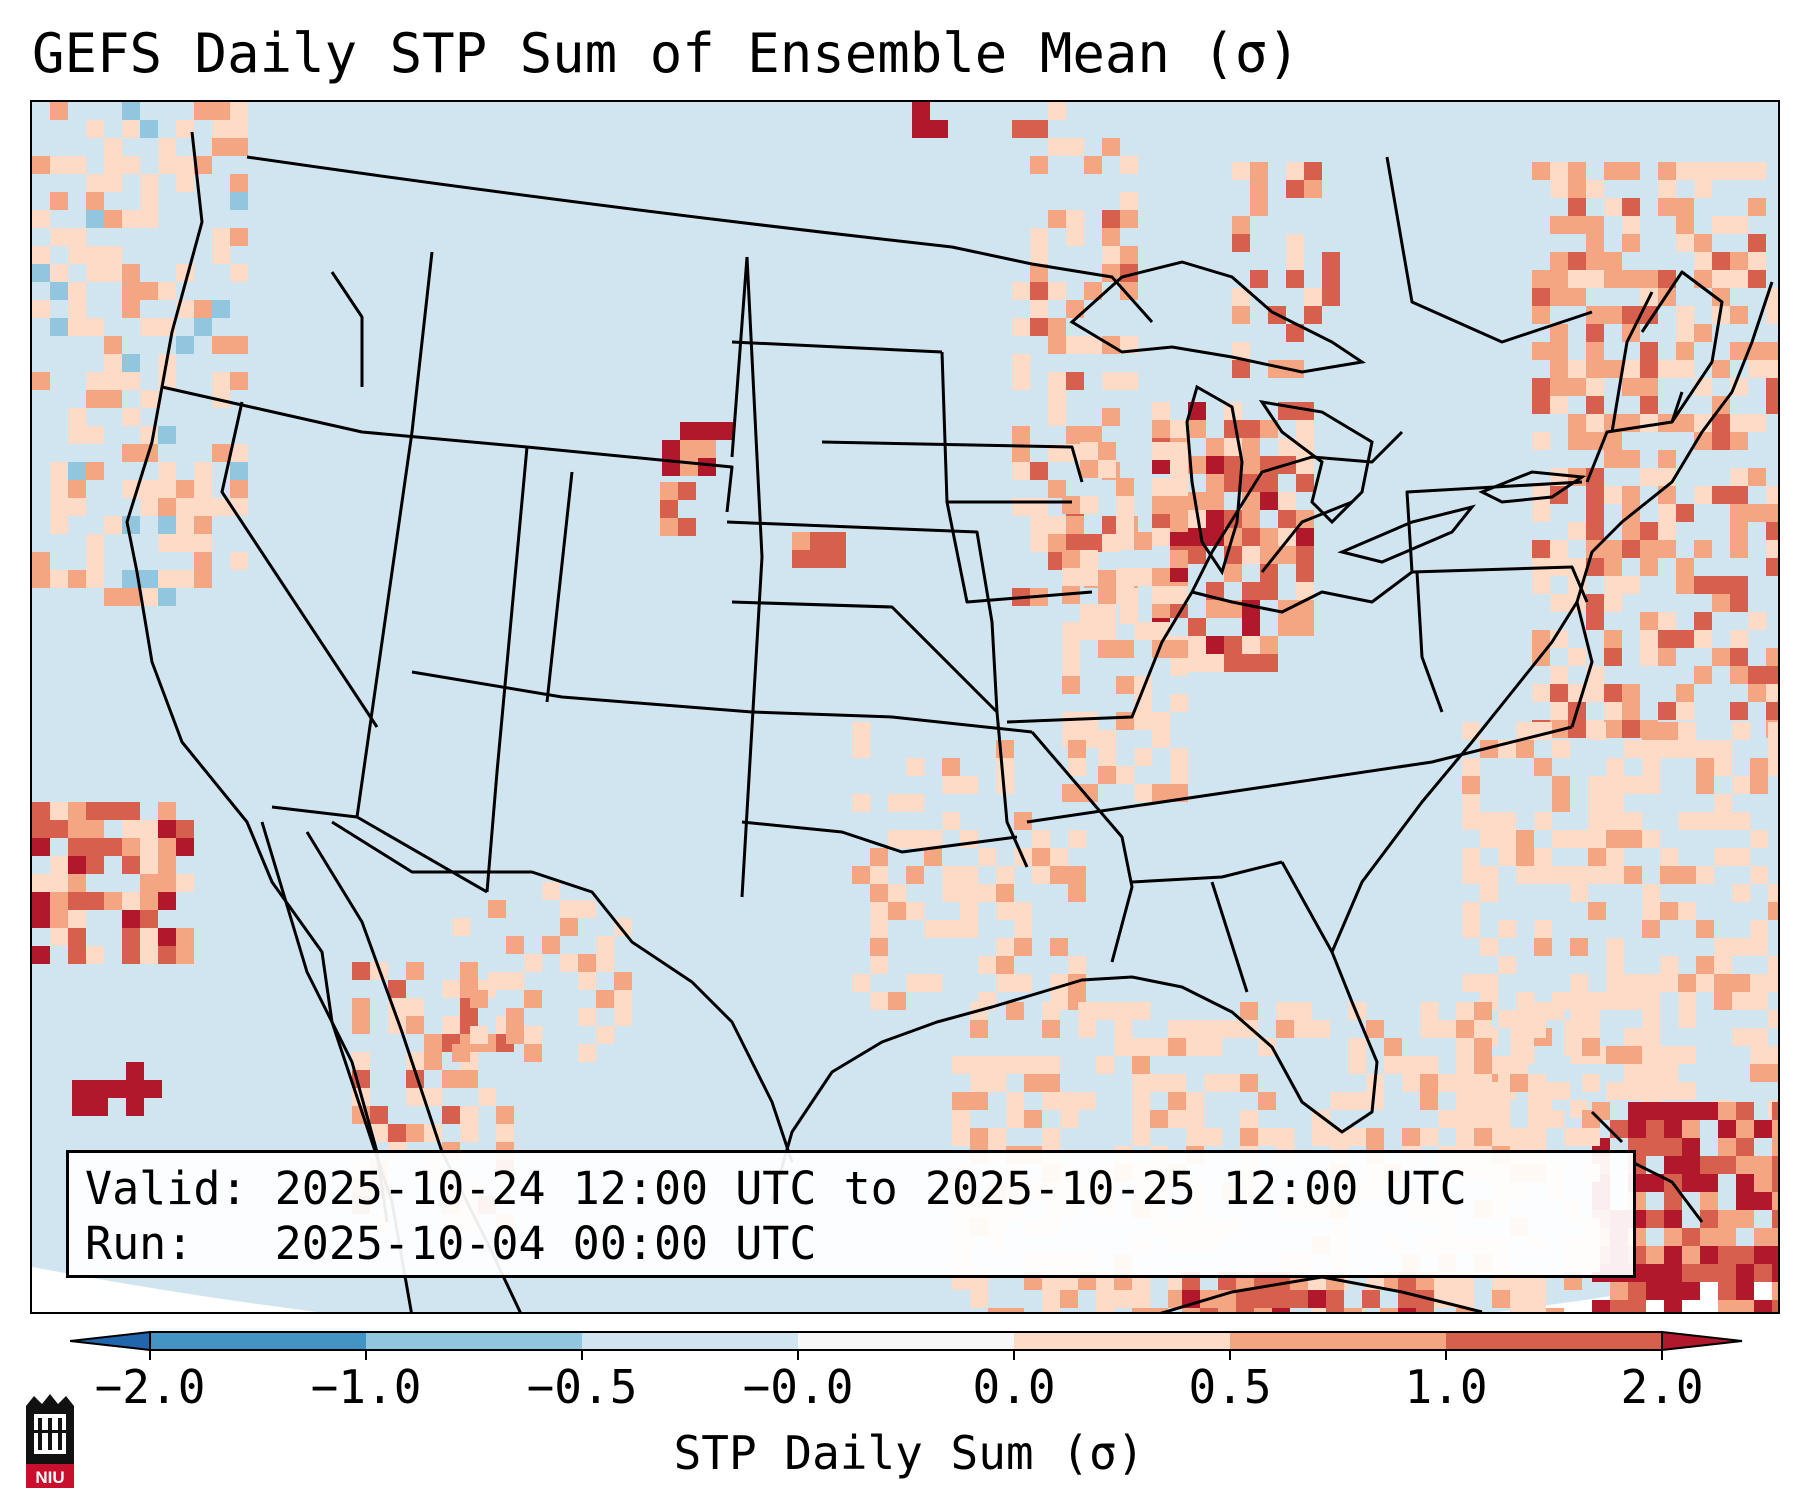 The width and height of the screenshot is (1803, 1506). Describe the element at coordinates (666, 53) in the screenshot. I see `map-title: GEFS Daily STP Sum of Ensemble Mean (σ)` at that location.